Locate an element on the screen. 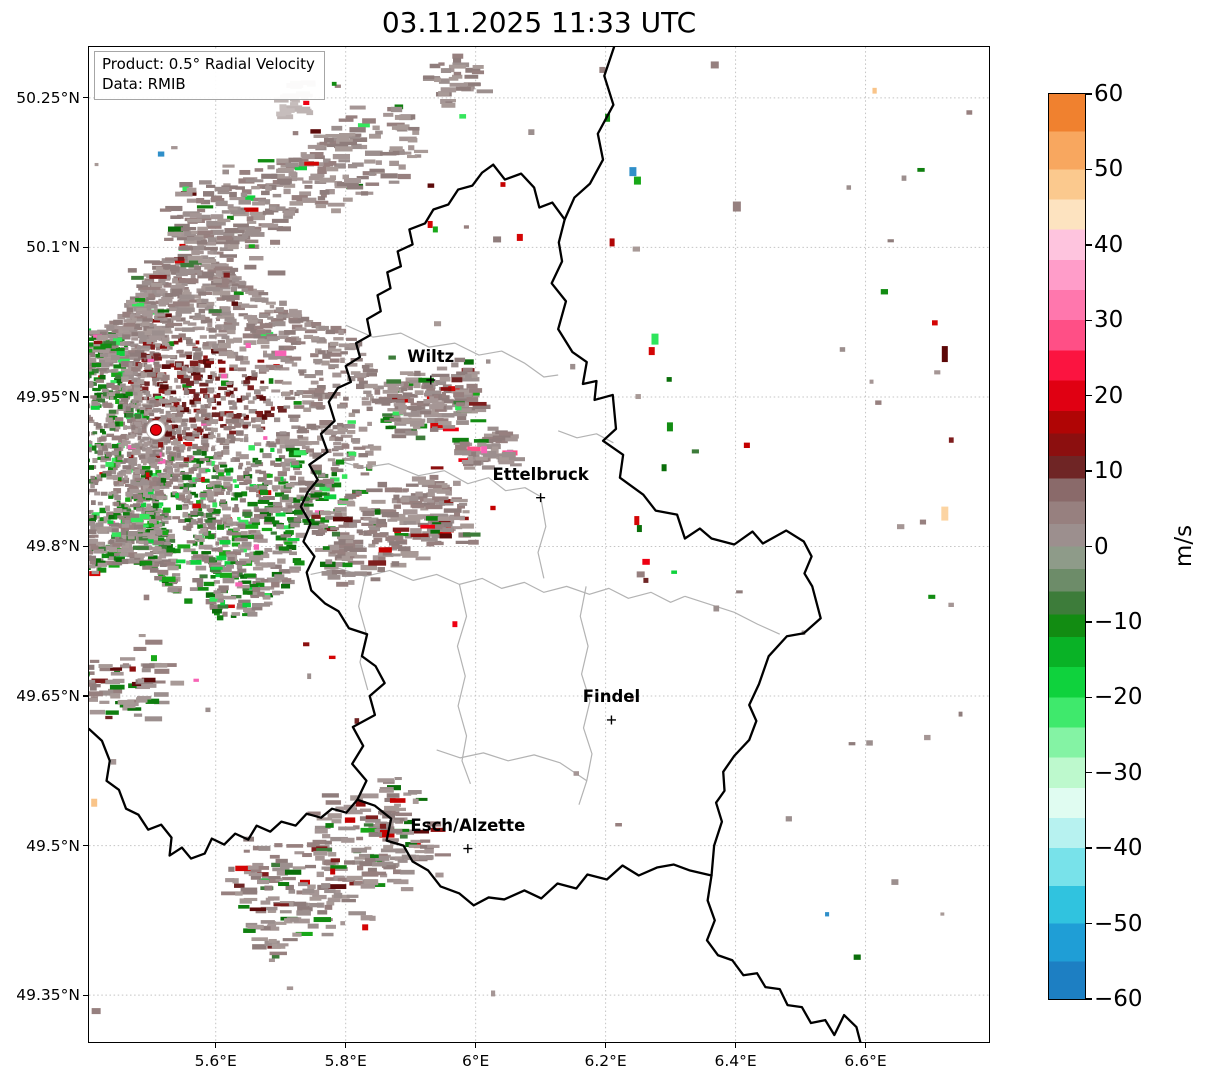  colorbar-tick-label: 10 is located at coordinates (1109, 471).